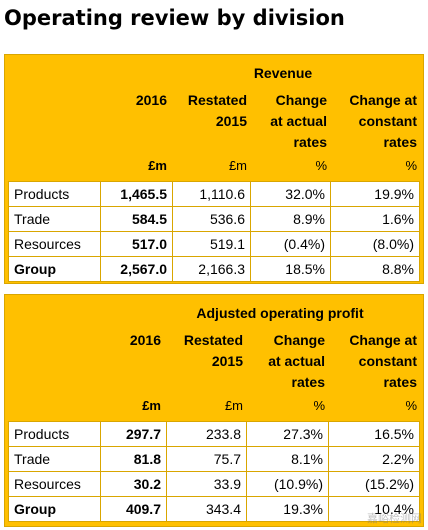 The image size is (428, 530). I want to click on table-row: Resources 517.0 519.1 (0.4%) (8.0%), so click(214, 244).